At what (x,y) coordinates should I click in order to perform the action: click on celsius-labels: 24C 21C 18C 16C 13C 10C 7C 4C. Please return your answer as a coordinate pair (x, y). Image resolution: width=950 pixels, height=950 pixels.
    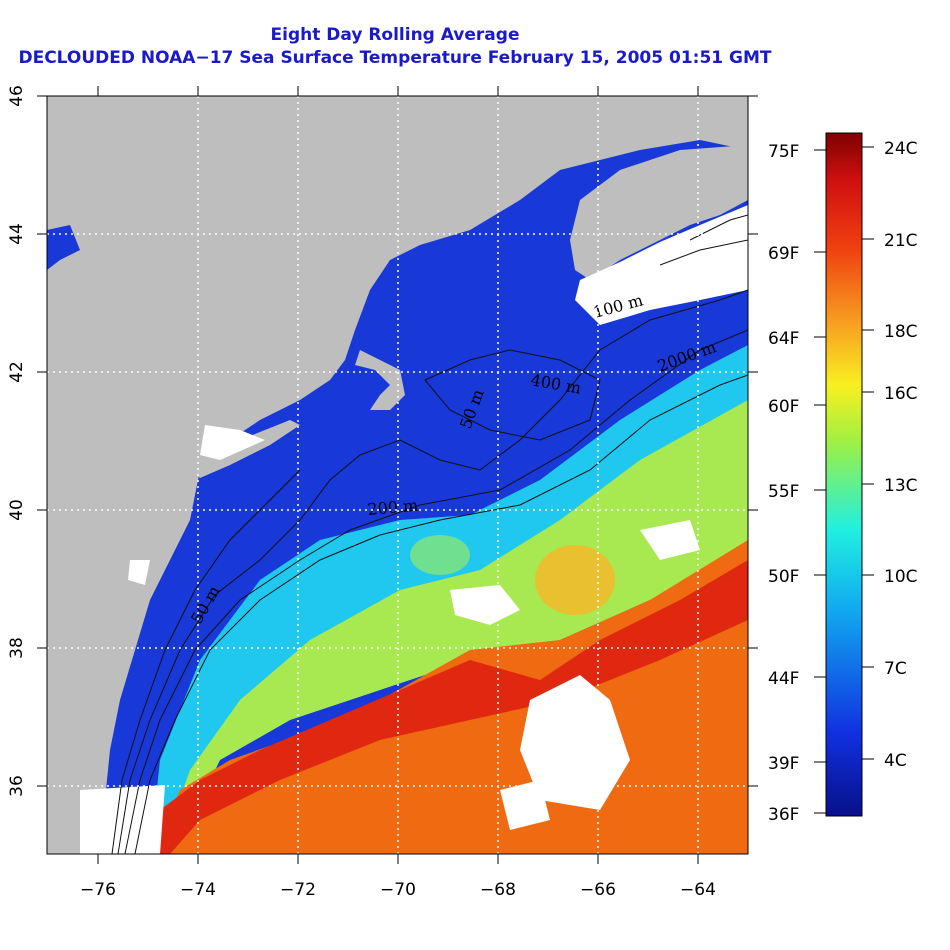
    Looking at the image, I should click on (901, 455).